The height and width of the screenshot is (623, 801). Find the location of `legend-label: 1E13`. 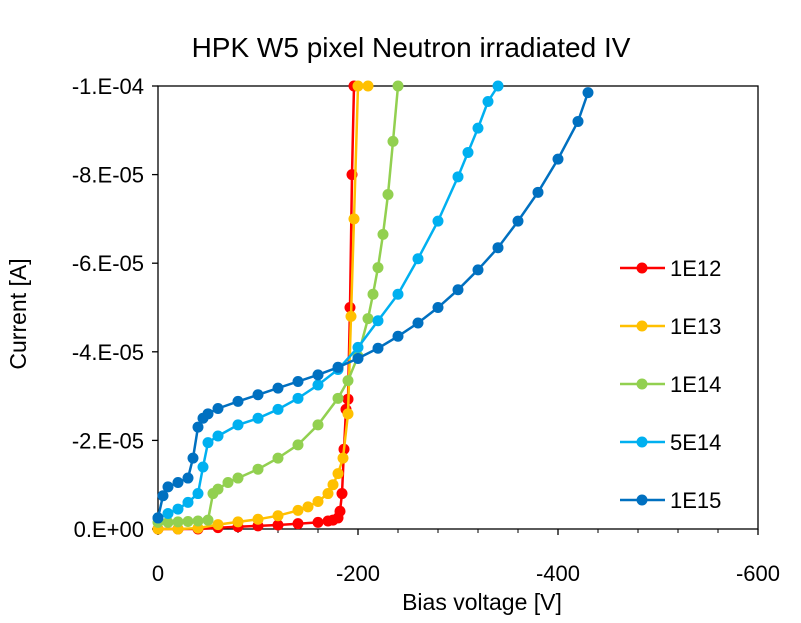

legend-label: 1E13 is located at coordinates (695, 326).